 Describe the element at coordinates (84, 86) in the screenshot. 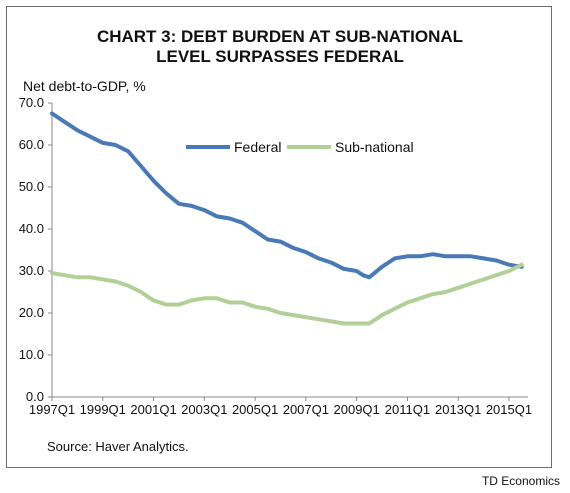

I see `y-axis-label: Net debt-to-GDP, %` at that location.